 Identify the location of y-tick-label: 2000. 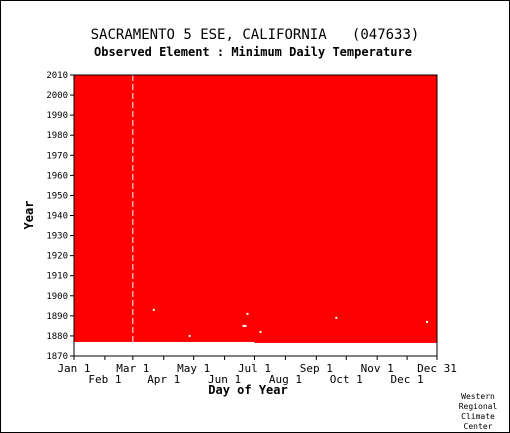
(57, 96).